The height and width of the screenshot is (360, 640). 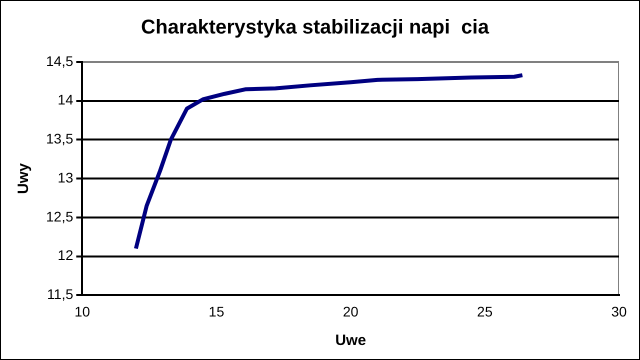 What do you see at coordinates (350, 341) in the screenshot?
I see `x-axis-title: Uwe` at bounding box center [350, 341].